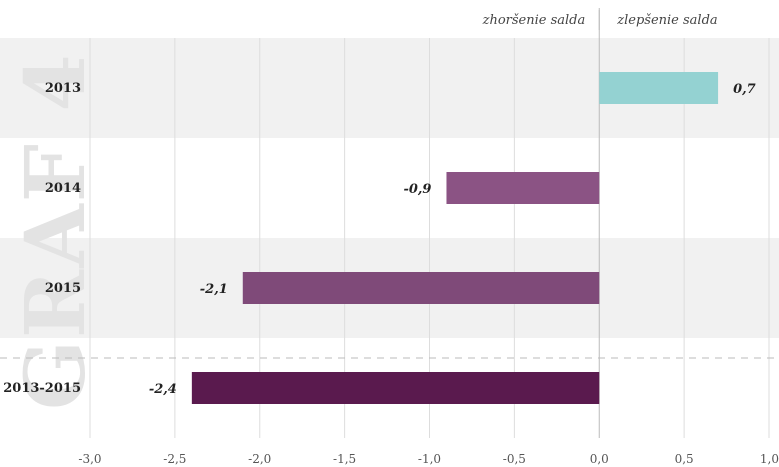 Image resolution: width=779 pixels, height=467 pixels. I want to click on x-tick-label: -3,0, so click(89, 459).